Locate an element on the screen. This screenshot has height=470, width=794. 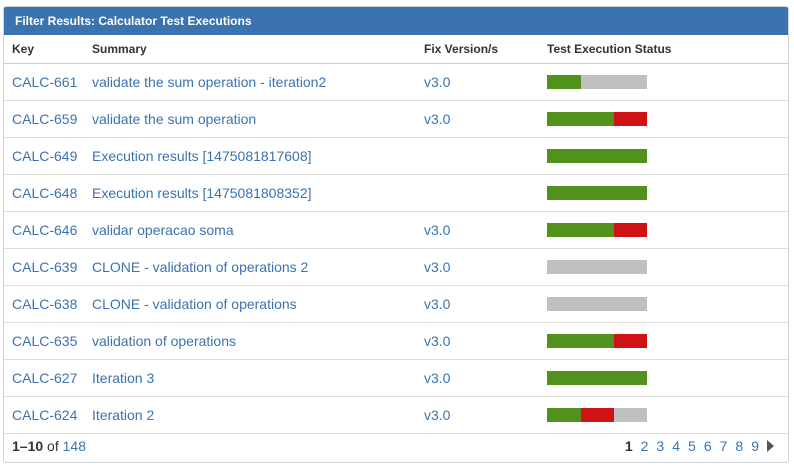
issue-summary-link: Iteration 2 is located at coordinates (123, 415).